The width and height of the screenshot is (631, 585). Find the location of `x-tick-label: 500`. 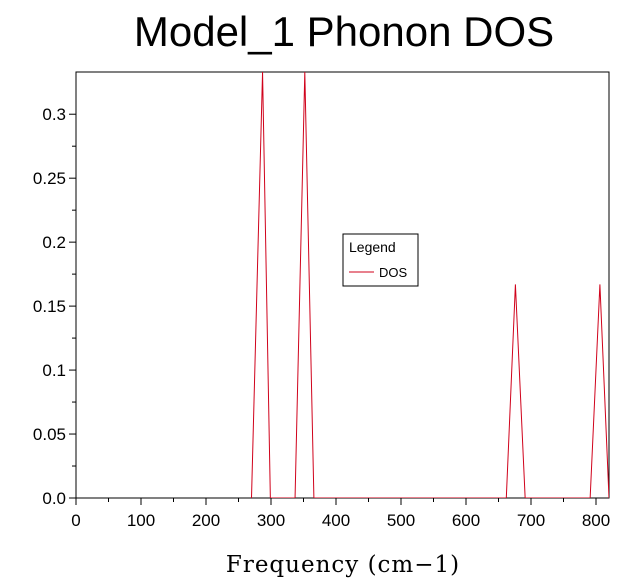

x-tick-label: 500 is located at coordinates (401, 520).